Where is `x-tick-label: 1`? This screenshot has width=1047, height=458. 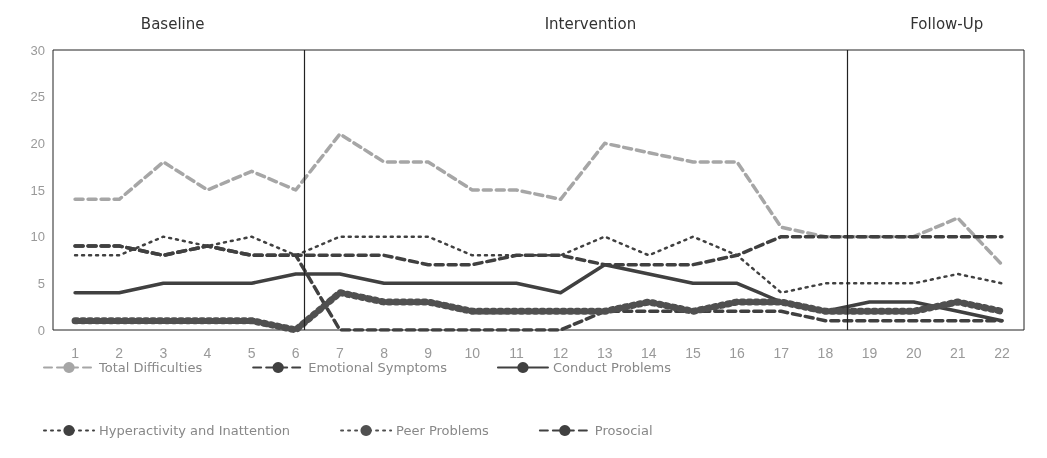
x-tick-label: 1 is located at coordinates (75, 353).